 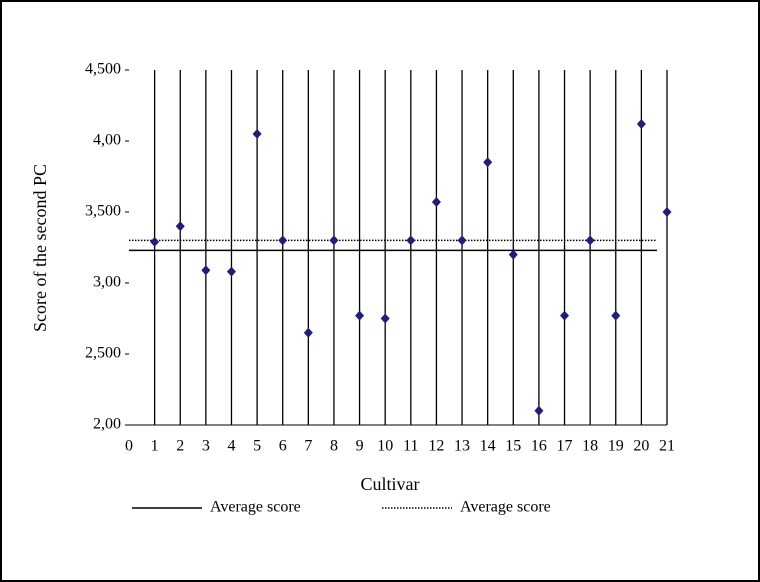 I want to click on x-tick-label: 18, so click(x=590, y=446).